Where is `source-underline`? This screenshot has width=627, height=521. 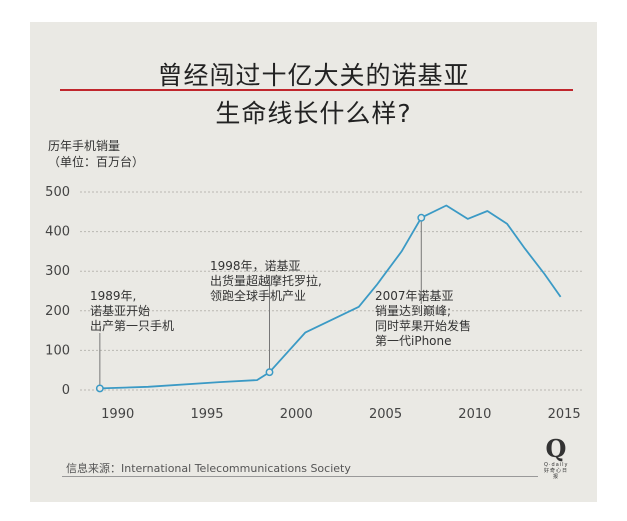 source-underline is located at coordinates (300, 476).